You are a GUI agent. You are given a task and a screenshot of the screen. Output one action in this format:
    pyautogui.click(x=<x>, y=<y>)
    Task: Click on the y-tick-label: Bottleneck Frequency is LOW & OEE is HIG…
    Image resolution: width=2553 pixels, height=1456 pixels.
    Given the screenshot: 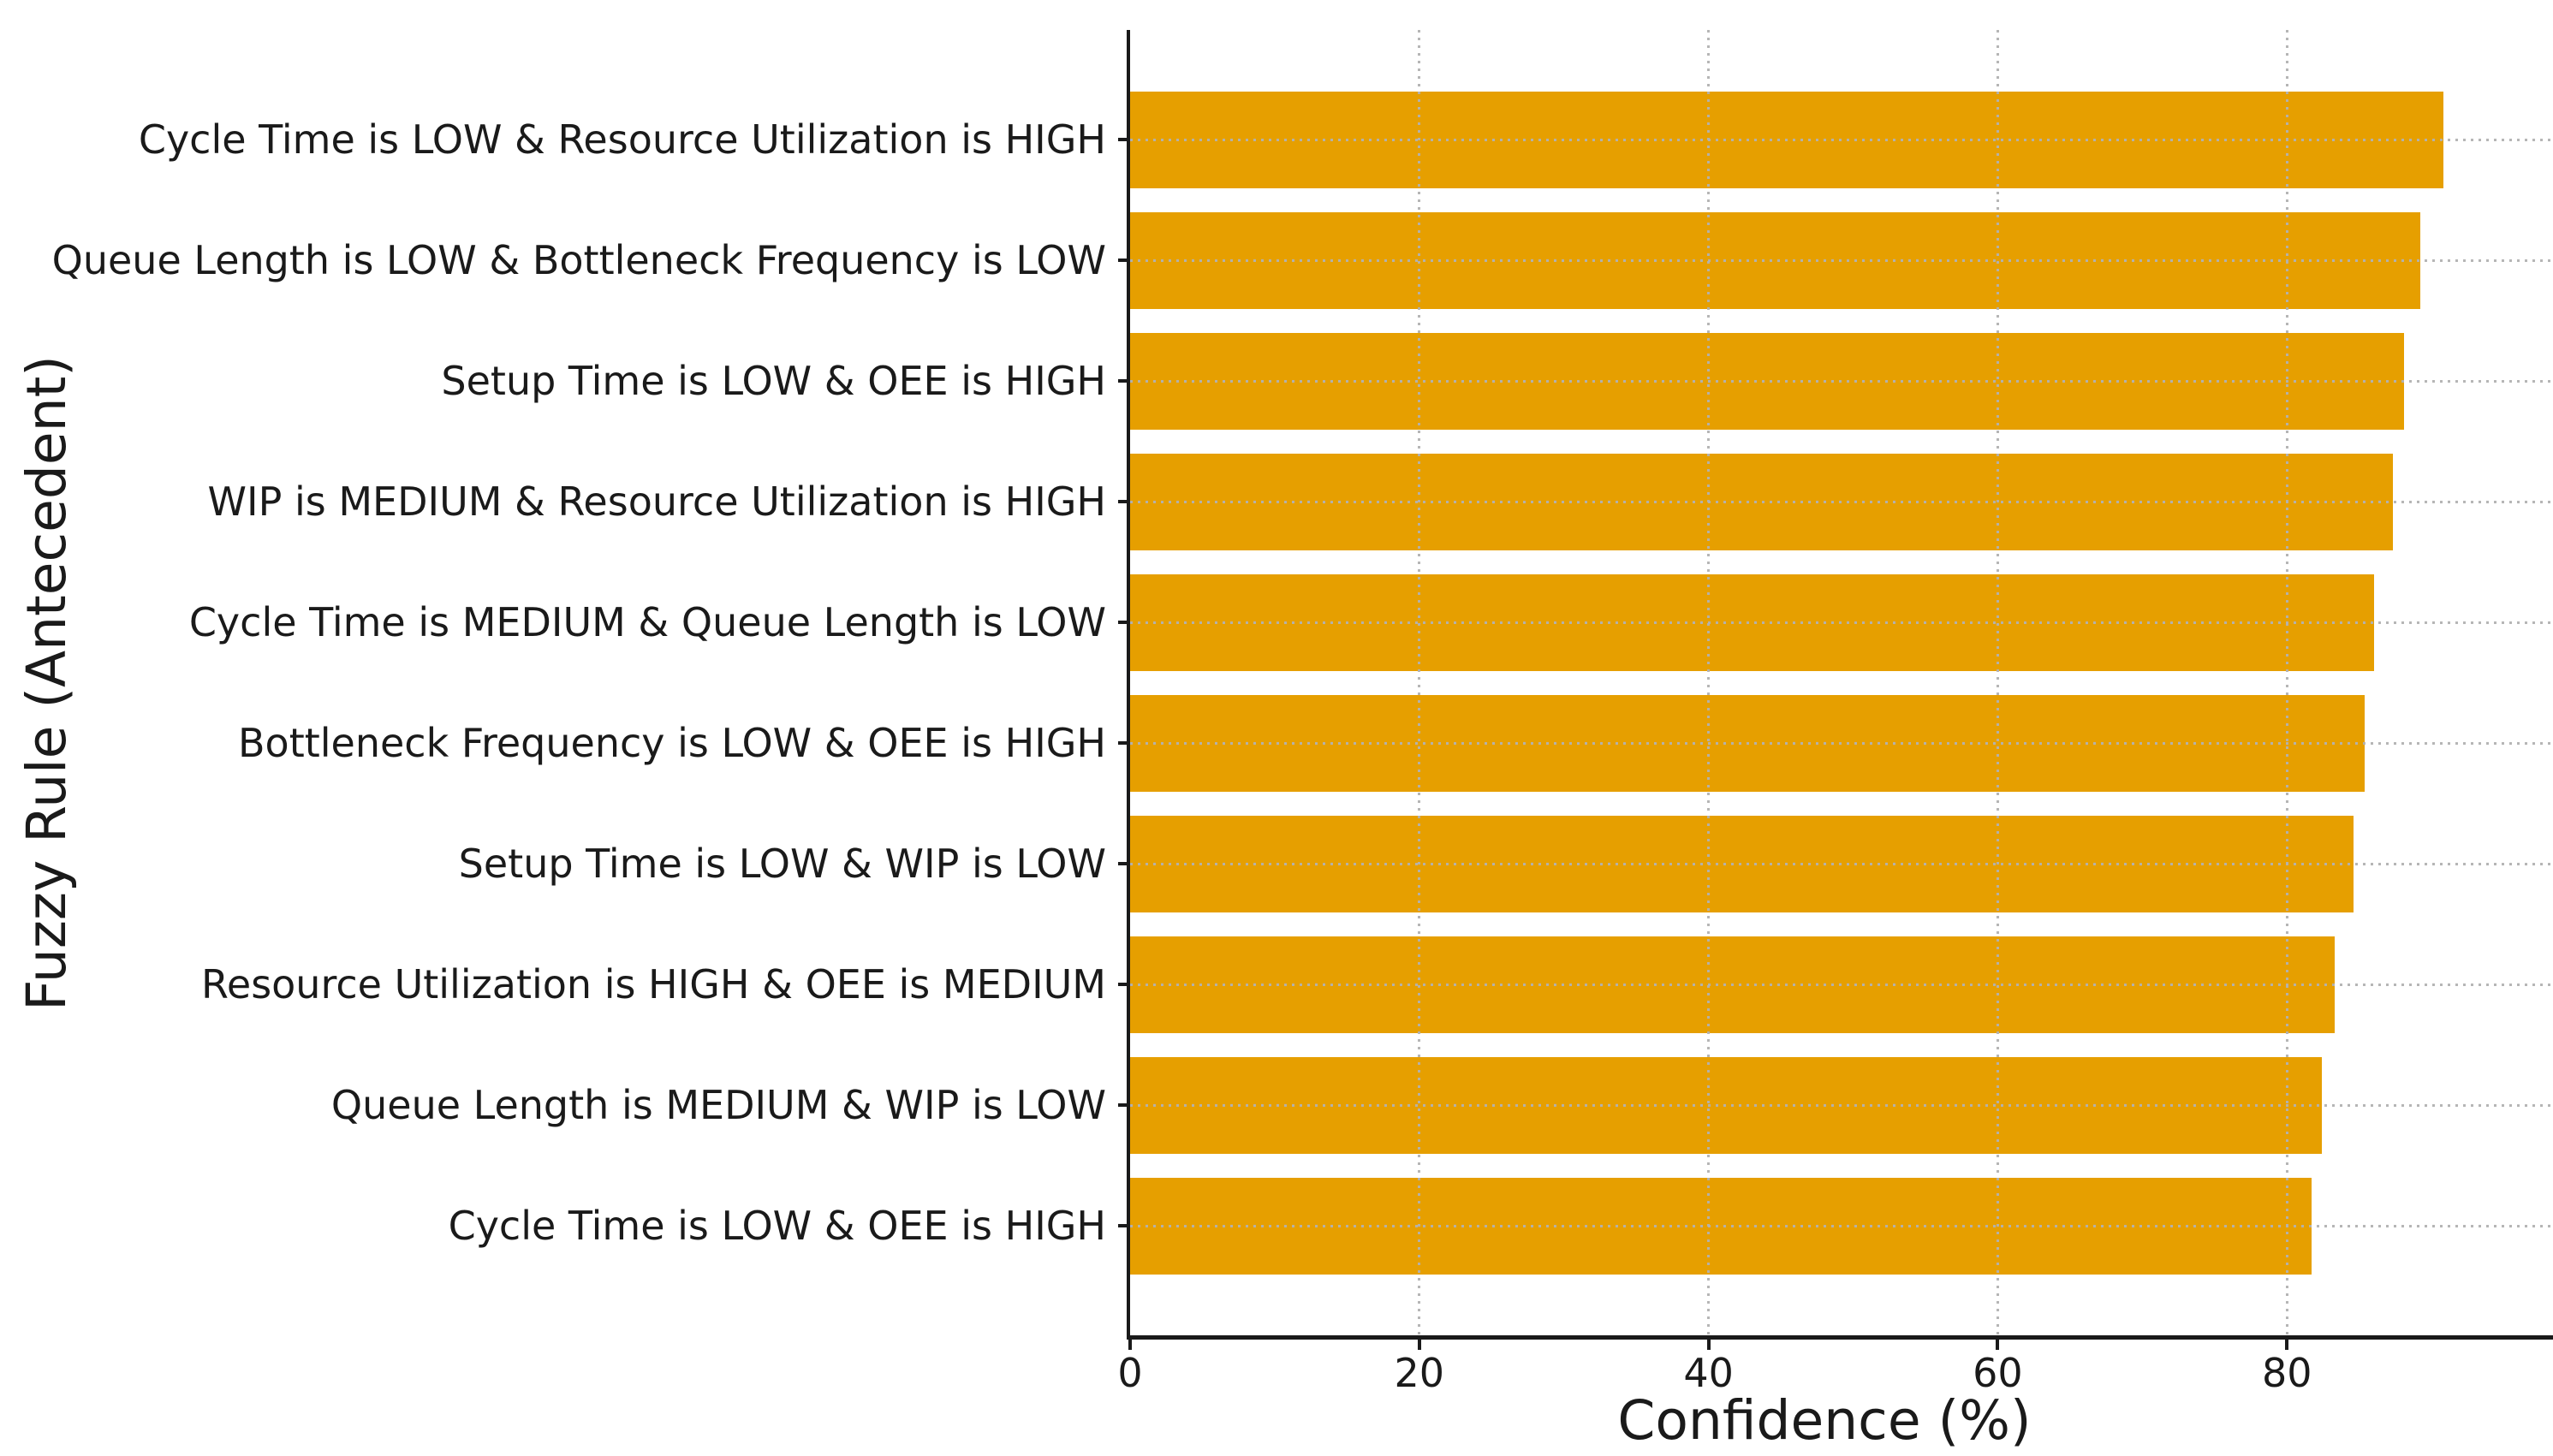 What is the action you would take?
    pyautogui.click(x=672, y=743)
    